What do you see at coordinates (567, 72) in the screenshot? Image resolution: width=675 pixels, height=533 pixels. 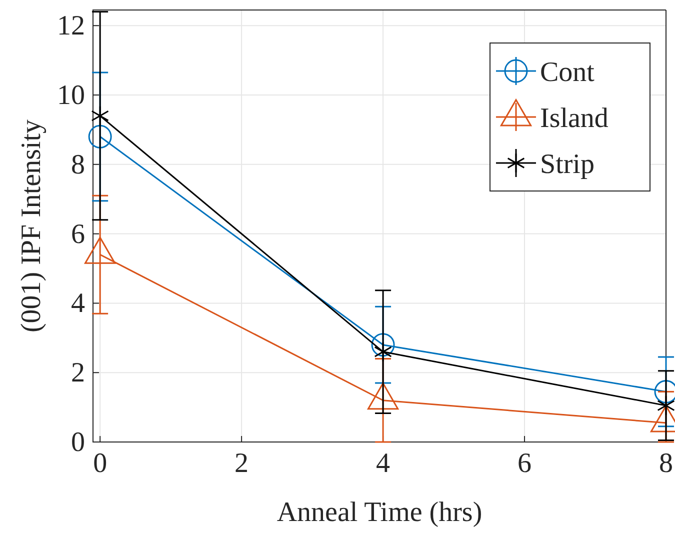 I see `legend-label: Cont` at bounding box center [567, 72].